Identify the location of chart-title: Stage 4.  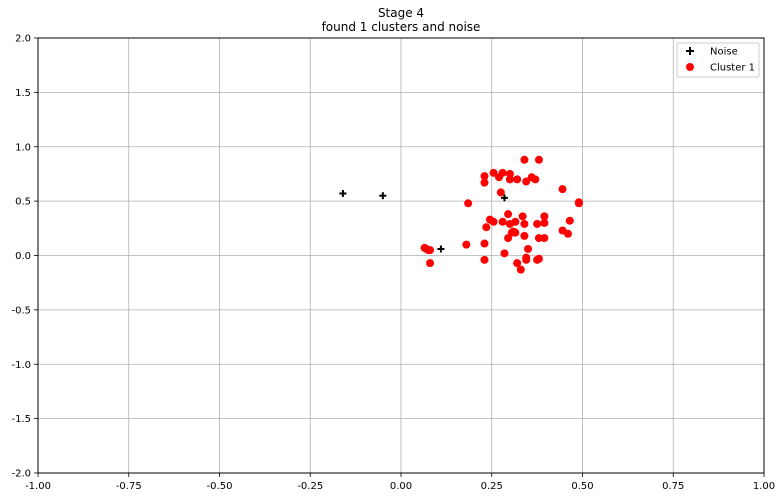
(401, 13).